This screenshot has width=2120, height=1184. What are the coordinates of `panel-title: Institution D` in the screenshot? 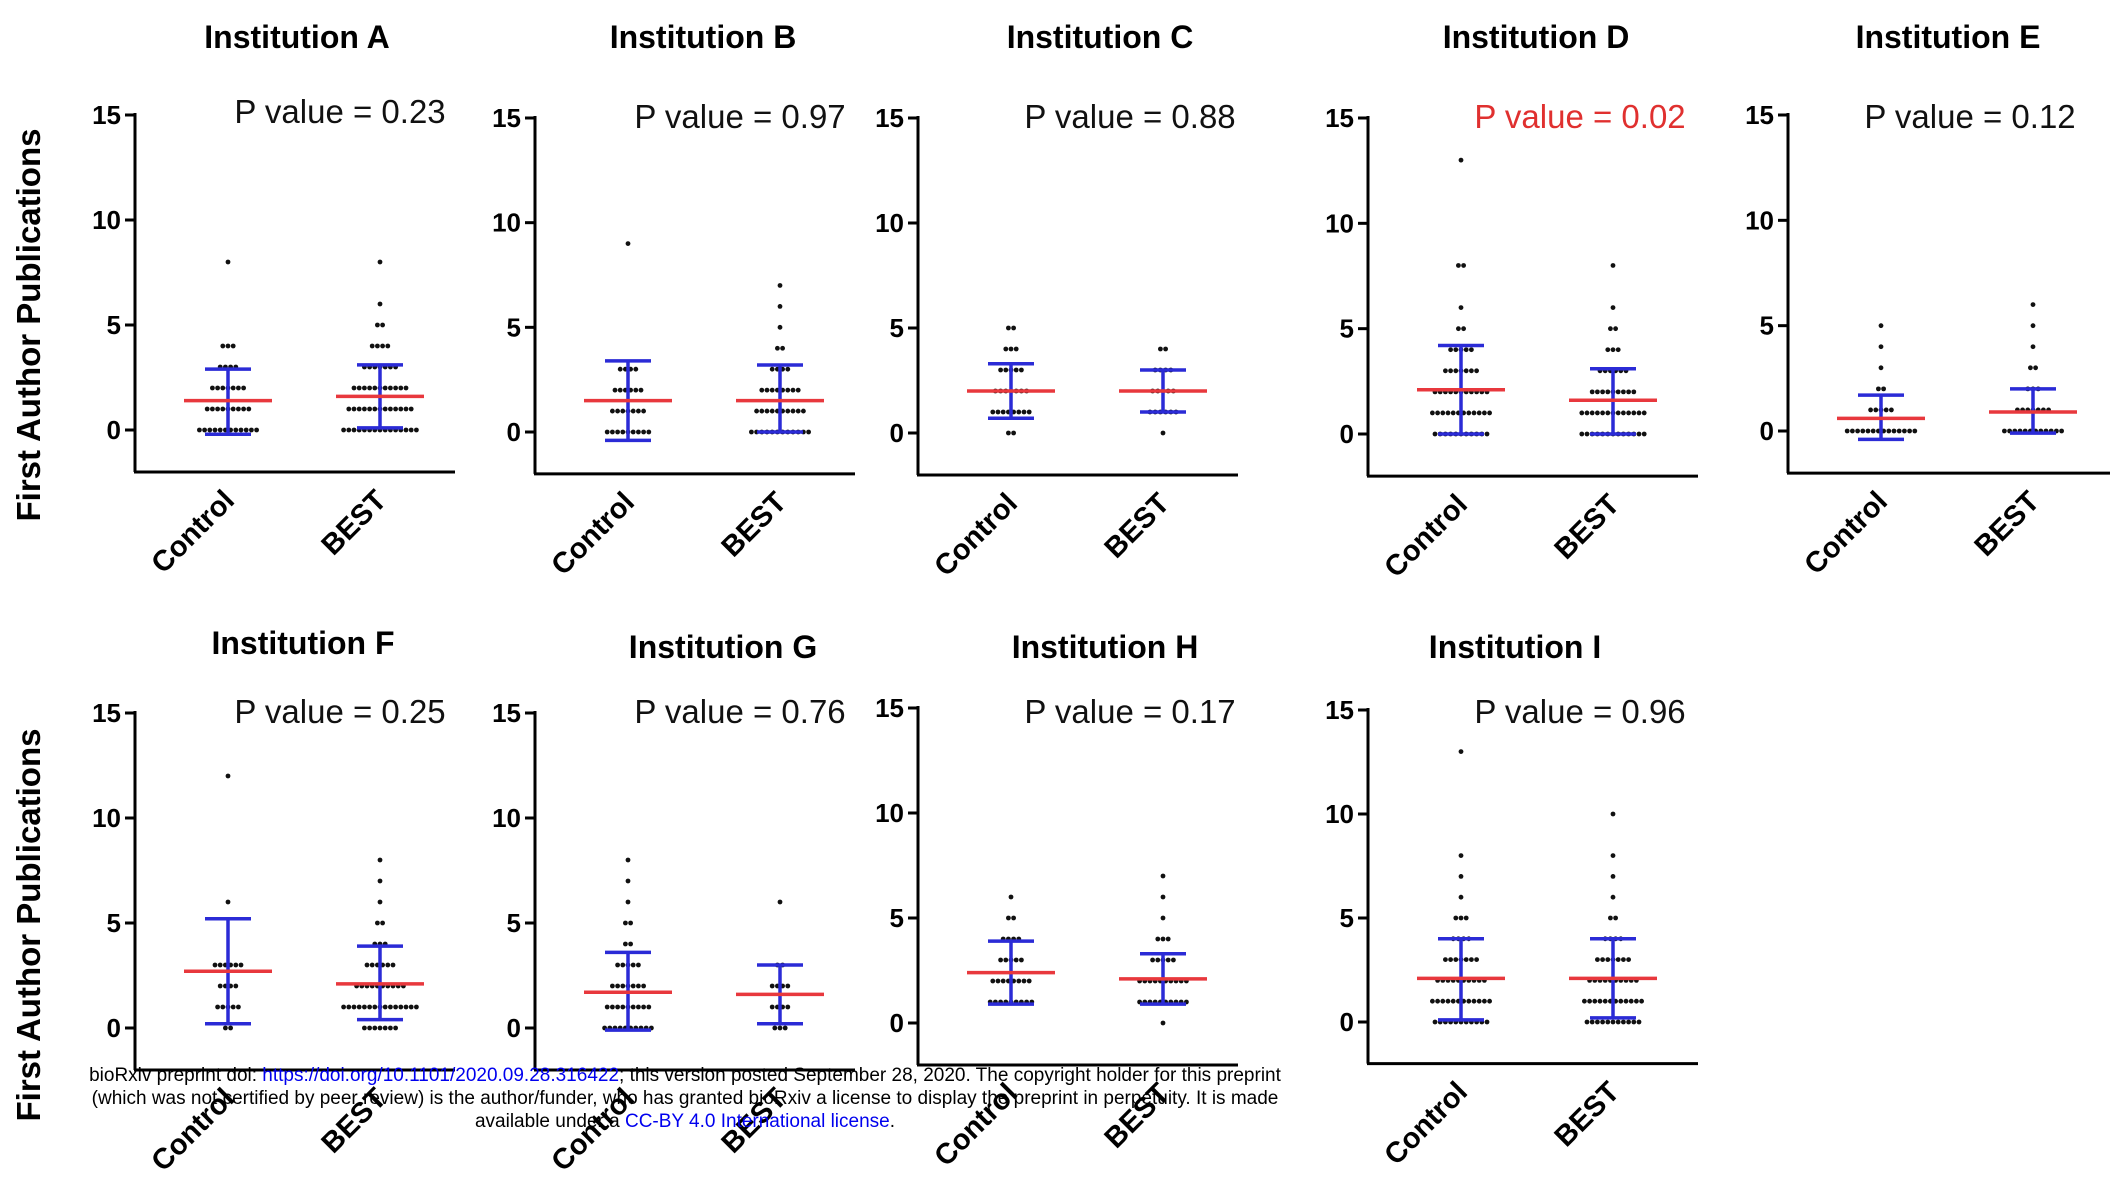 It's located at (1536, 37).